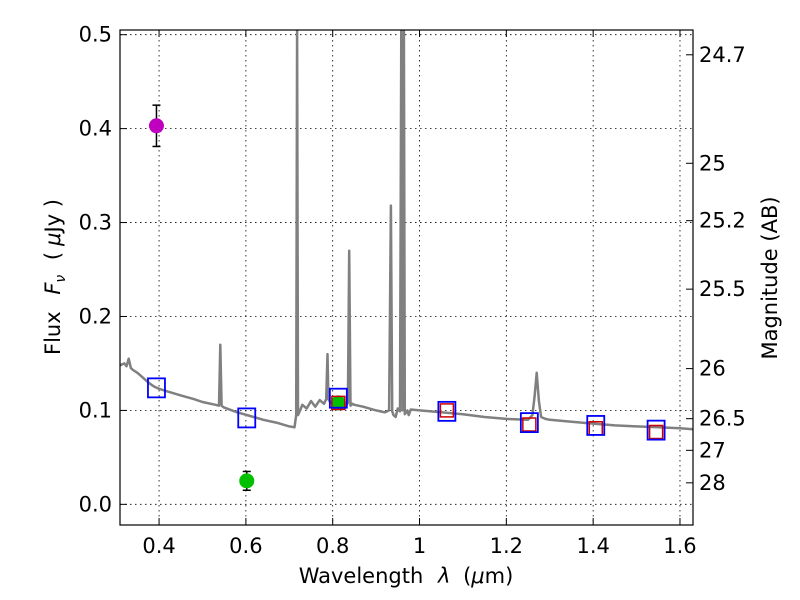 The width and height of the screenshot is (800, 600). What do you see at coordinates (506, 546) in the screenshot?
I see `x-tick-label-4: 1.2` at bounding box center [506, 546].